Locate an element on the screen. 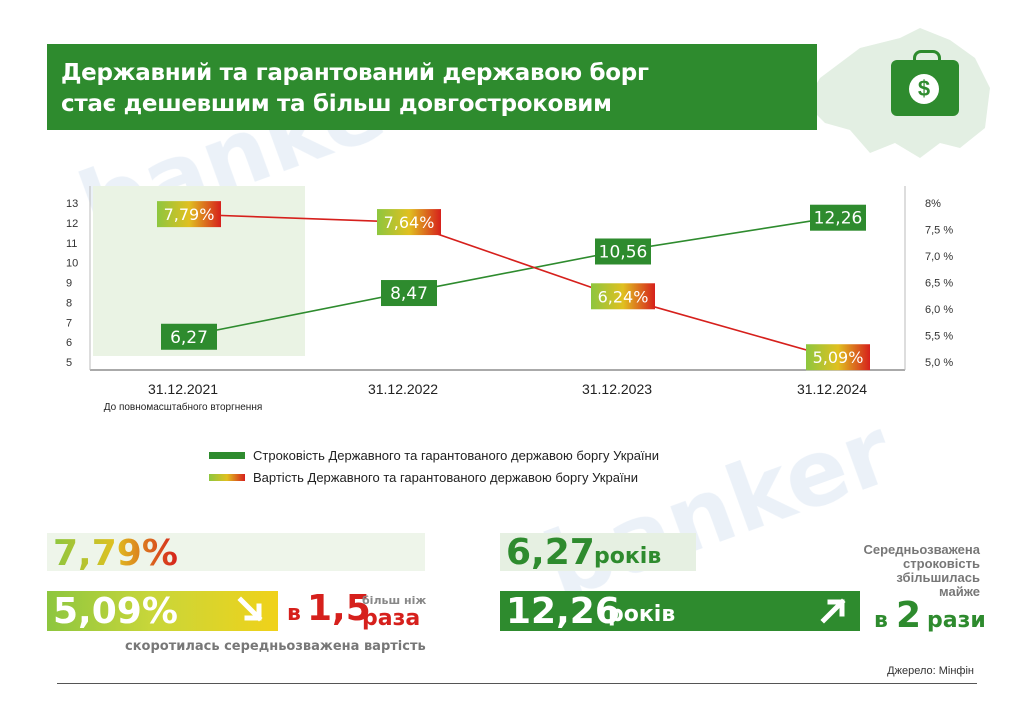 This screenshot has height=707, width=1024. arrow-down-right-icon is located at coordinates (252, 611).